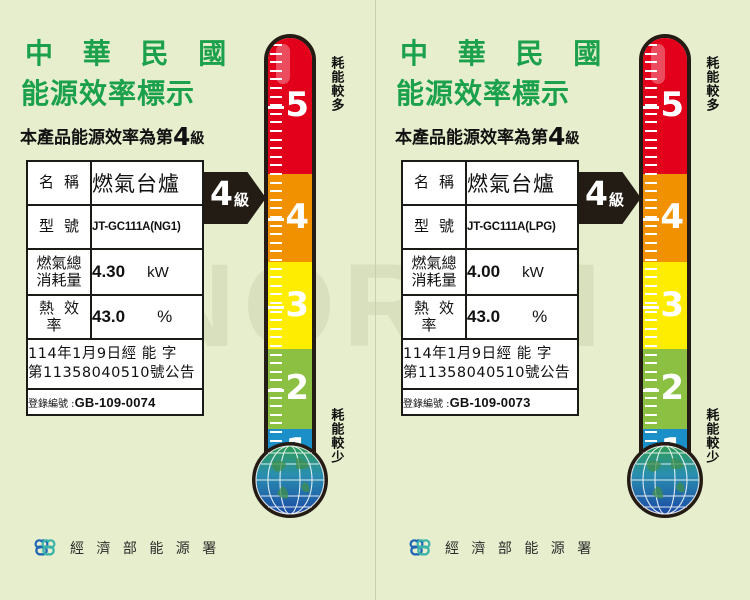  Describe the element at coordinates (484, 271) in the screenshot. I see `gas-consumption-value: 4.00` at that location.